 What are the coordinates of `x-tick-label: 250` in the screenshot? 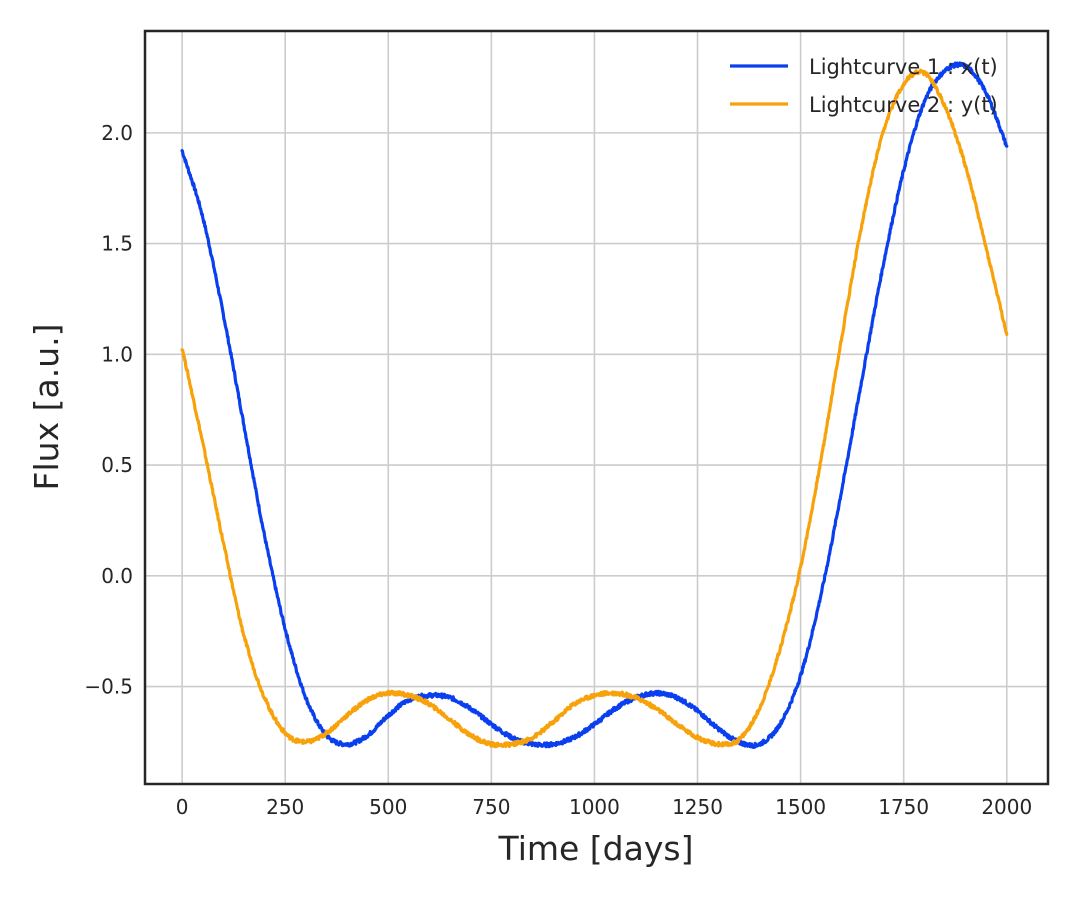 It's located at (285, 807).